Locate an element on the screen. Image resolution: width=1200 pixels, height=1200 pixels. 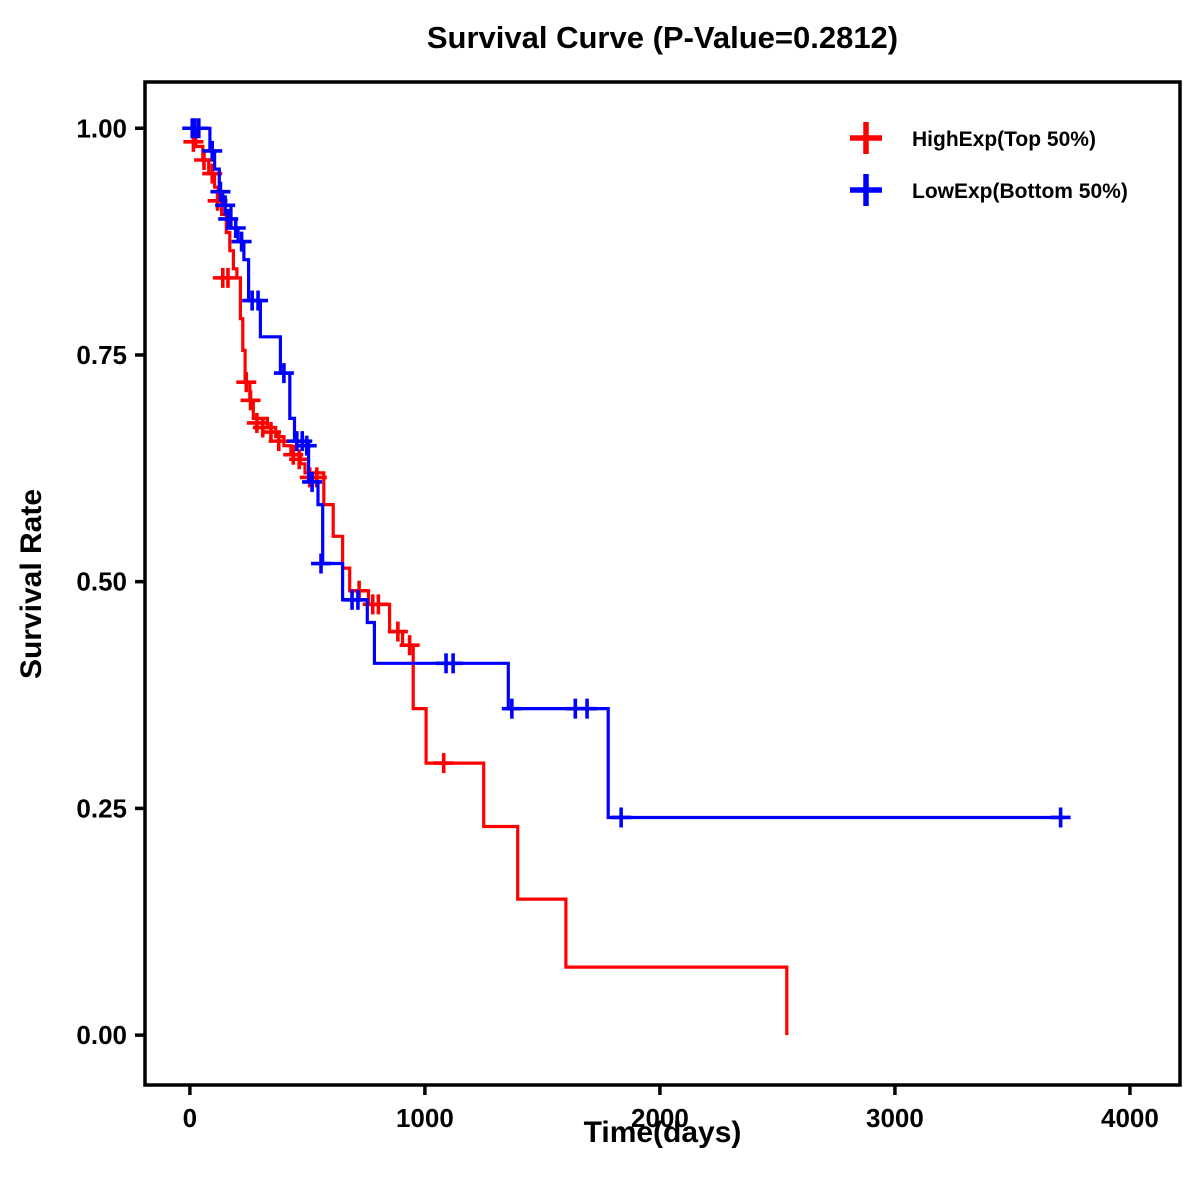
x-tick-label: 1000 is located at coordinates (425, 1118).